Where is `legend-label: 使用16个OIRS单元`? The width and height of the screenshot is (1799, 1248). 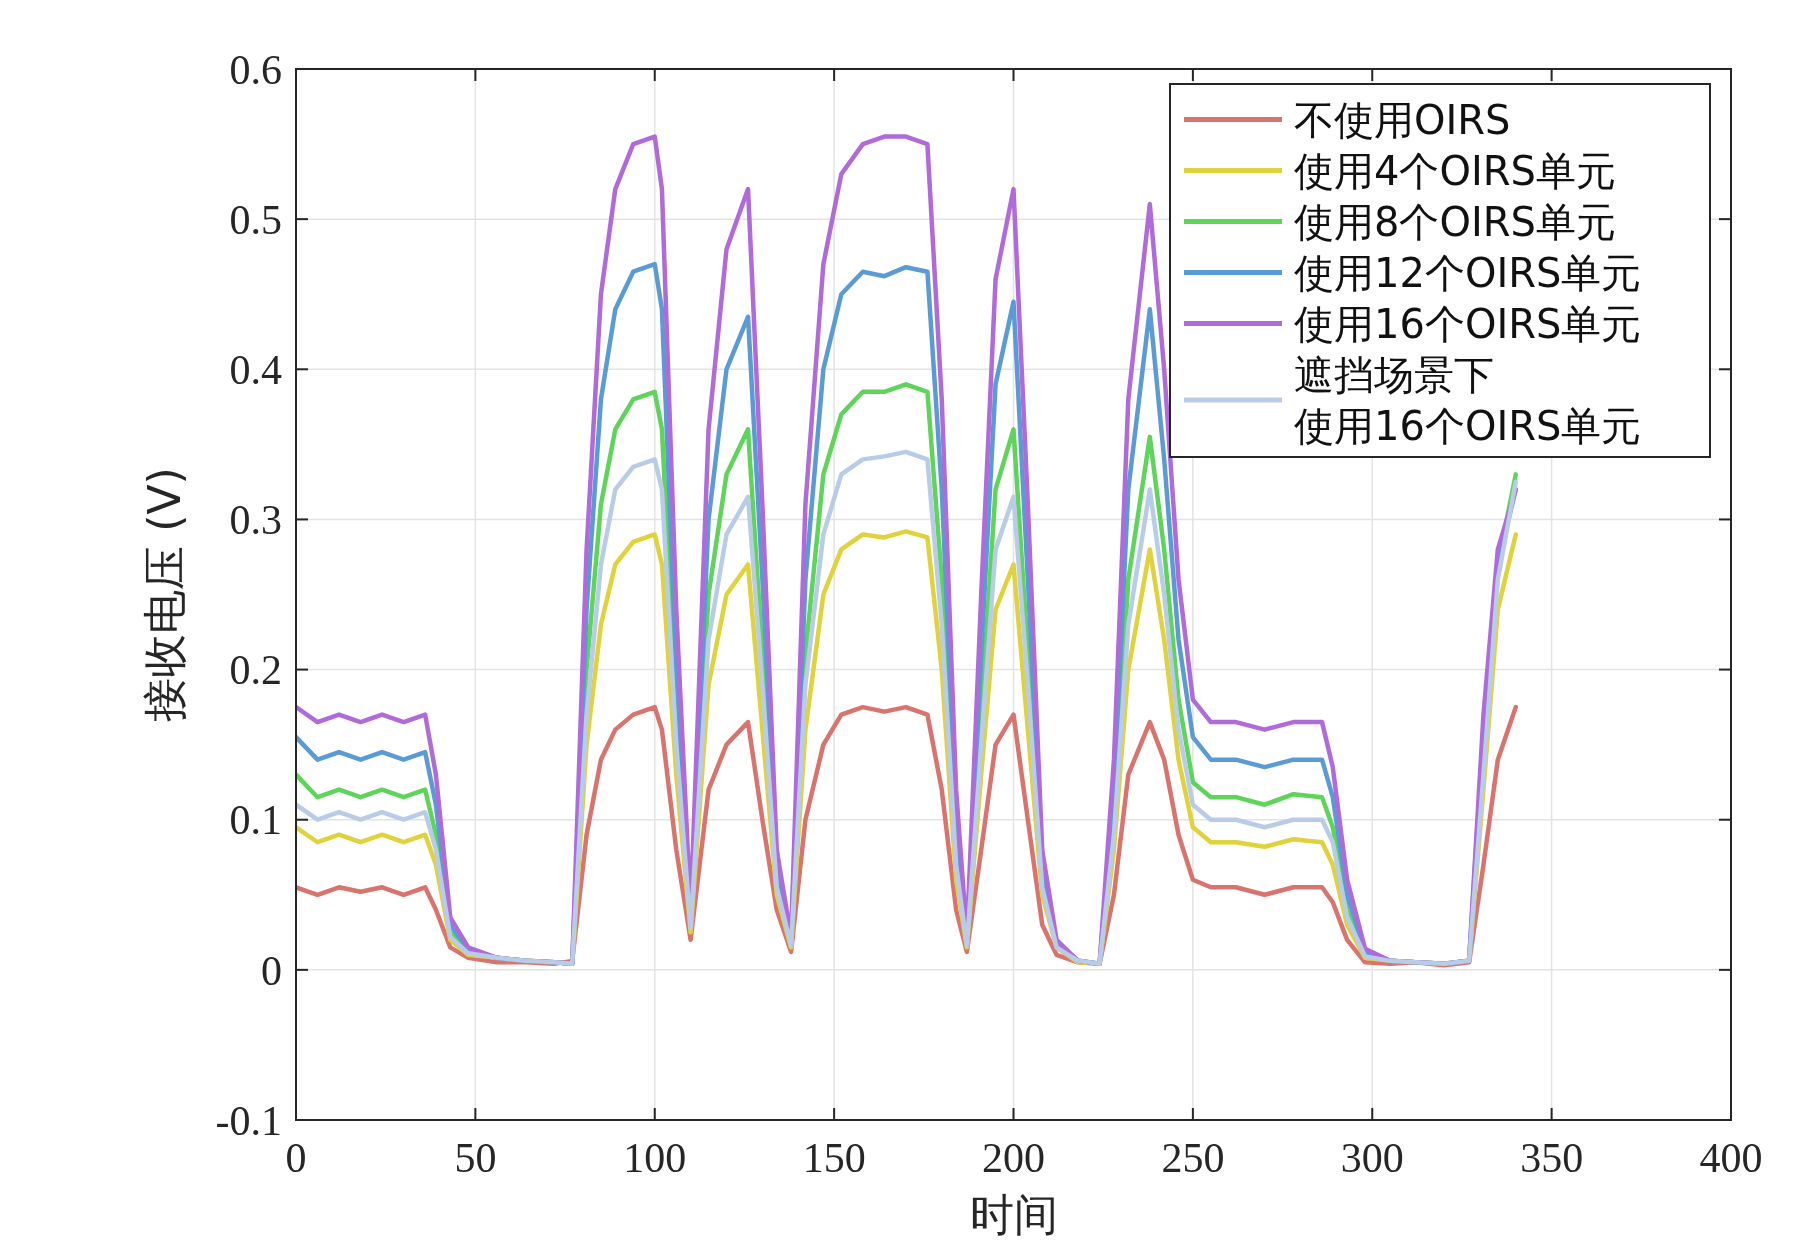
legend-label: 使用16个OIRS单元 is located at coordinates (1468, 323).